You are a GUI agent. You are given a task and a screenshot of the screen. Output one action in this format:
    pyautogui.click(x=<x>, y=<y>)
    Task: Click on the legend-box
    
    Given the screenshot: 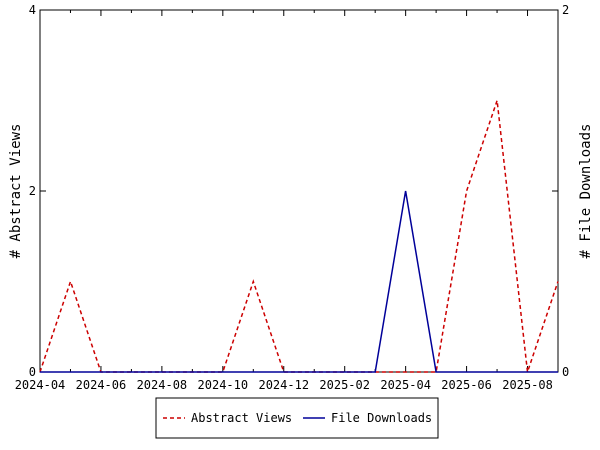 What is the action you would take?
    pyautogui.click(x=297, y=418)
    